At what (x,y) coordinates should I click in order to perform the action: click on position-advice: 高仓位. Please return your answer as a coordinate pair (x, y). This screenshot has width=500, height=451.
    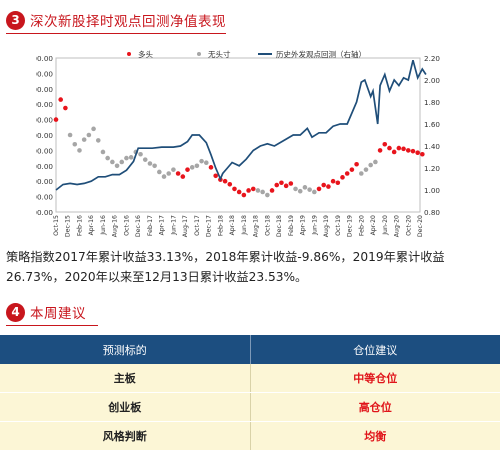
    Looking at the image, I should click on (375, 407).